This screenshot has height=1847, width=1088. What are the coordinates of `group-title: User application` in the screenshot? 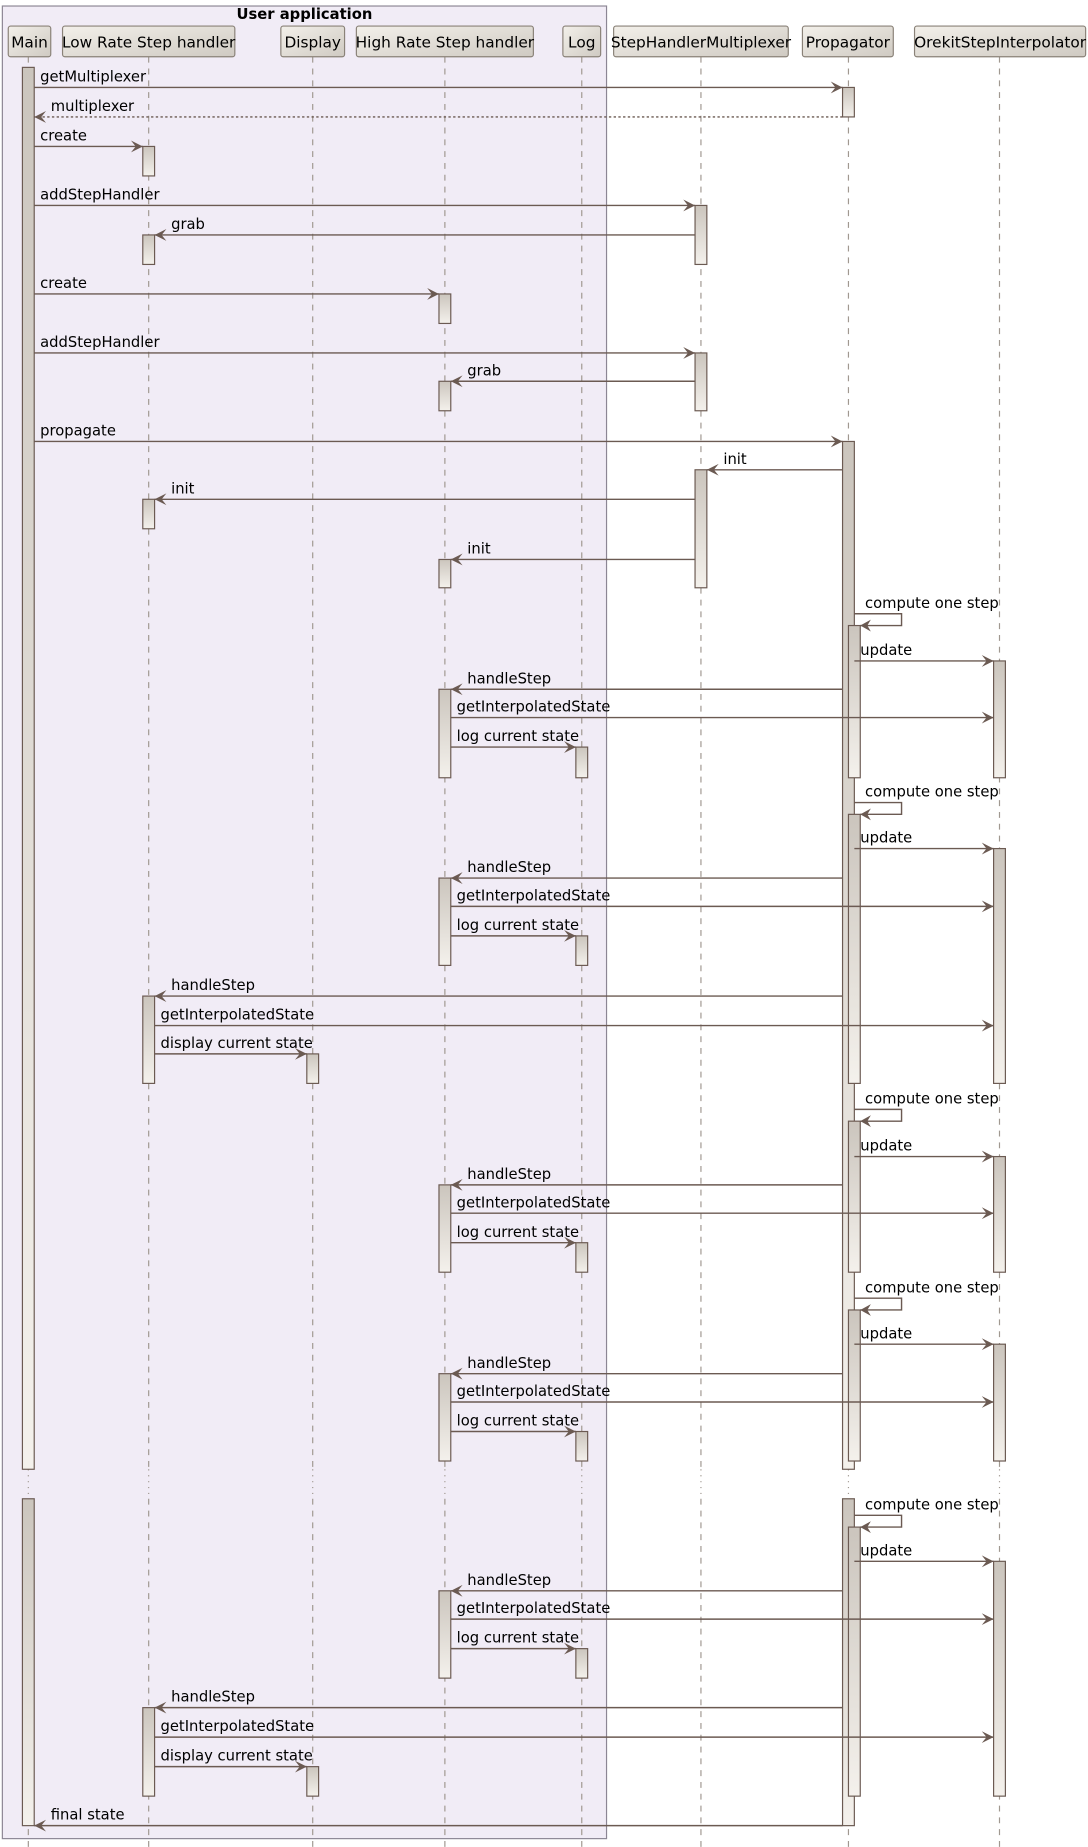 It's located at (305, 14).